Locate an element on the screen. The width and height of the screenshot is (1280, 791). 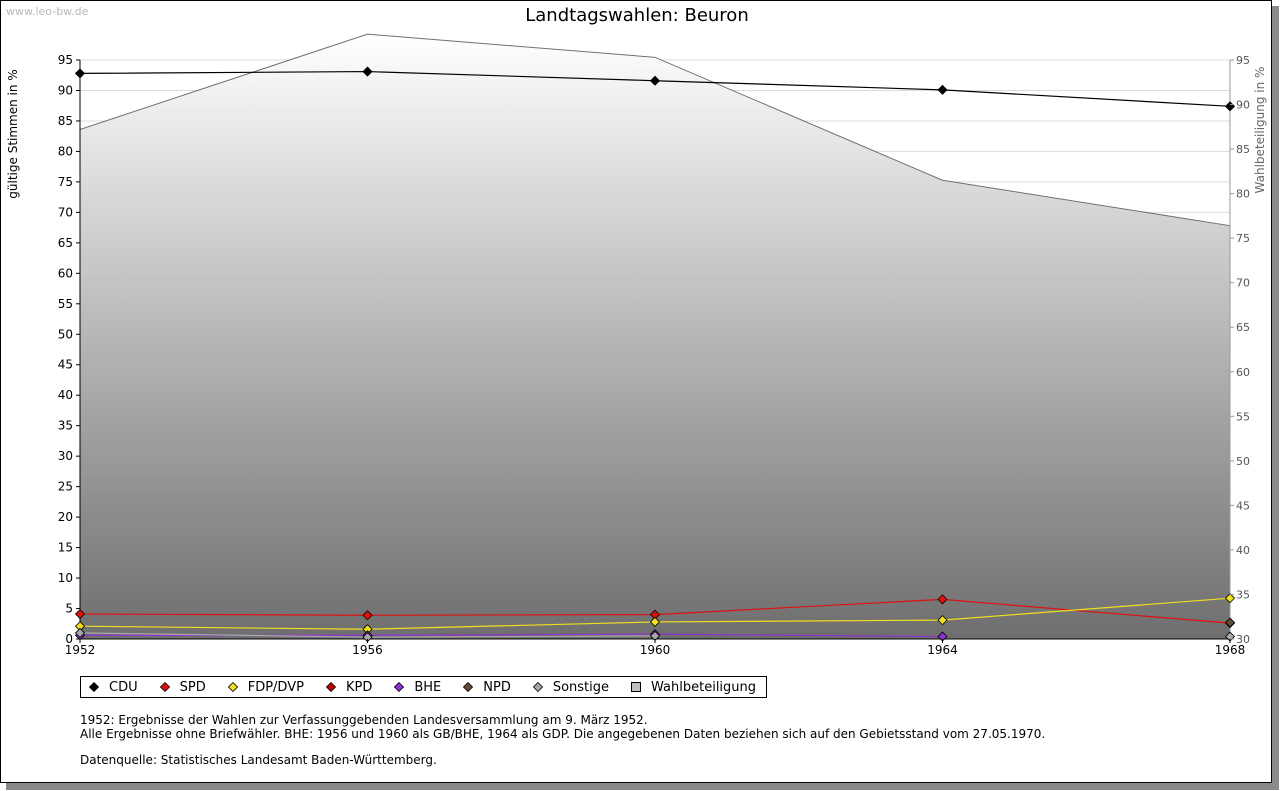
legend-item-npd: NPD is located at coordinates (487, 687).